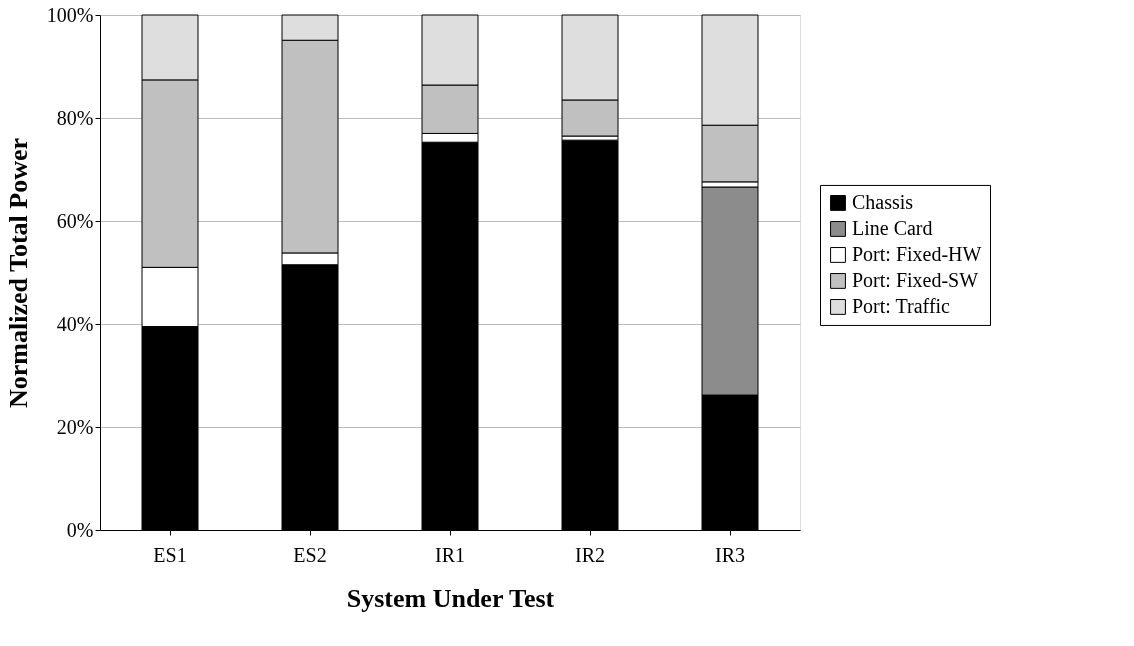 The height and width of the screenshot is (646, 1134). I want to click on x-tick-label: IR3, so click(730, 554).